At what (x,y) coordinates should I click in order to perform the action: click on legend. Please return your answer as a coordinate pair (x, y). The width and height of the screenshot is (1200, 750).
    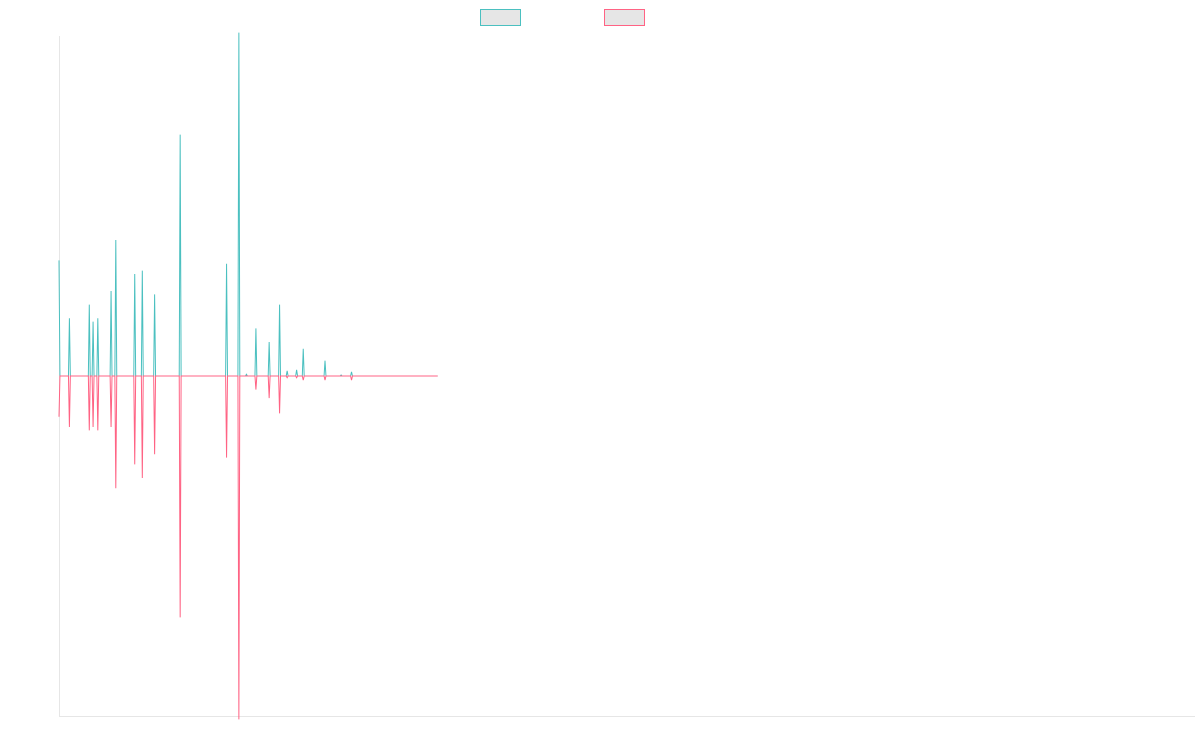
    Looking at the image, I should click on (562, 17).